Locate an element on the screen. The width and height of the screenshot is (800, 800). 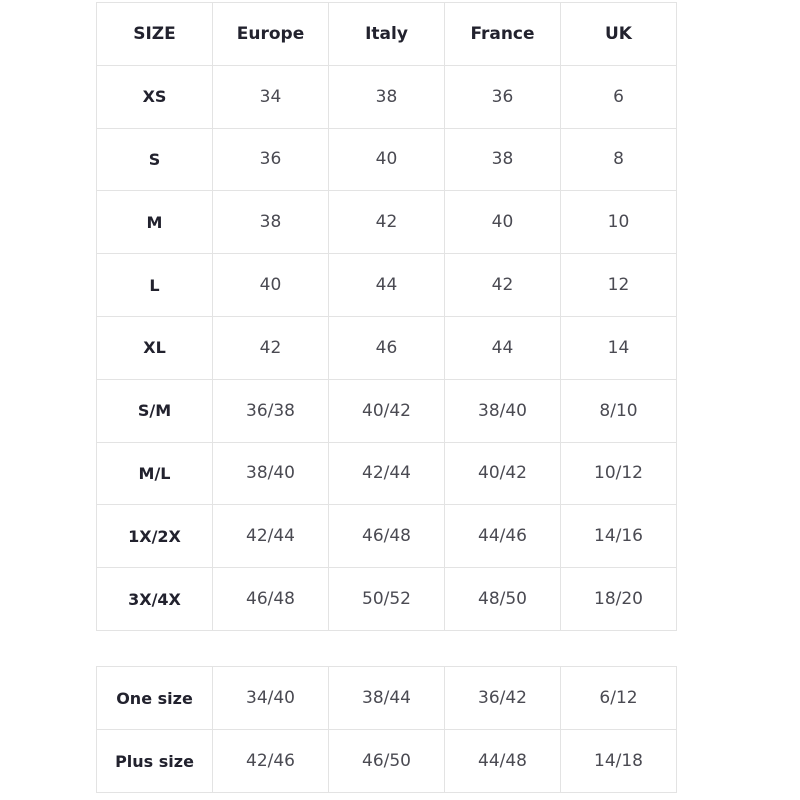
table-row: XL 42 46 44 14 is located at coordinates (386, 347).